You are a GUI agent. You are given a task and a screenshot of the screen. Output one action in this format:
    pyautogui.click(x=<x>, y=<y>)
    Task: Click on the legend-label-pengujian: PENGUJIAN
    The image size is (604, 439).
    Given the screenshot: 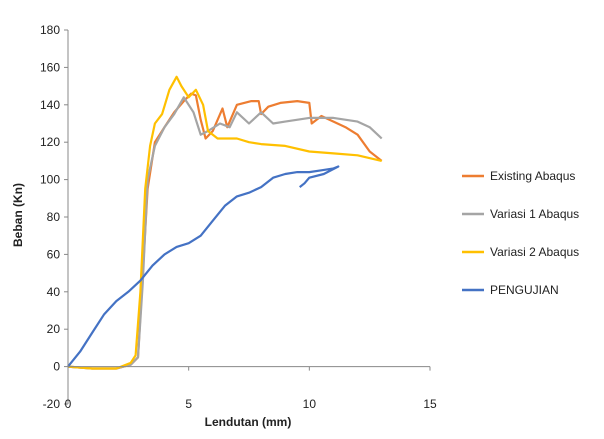 What is the action you would take?
    pyautogui.click(x=524, y=290)
    